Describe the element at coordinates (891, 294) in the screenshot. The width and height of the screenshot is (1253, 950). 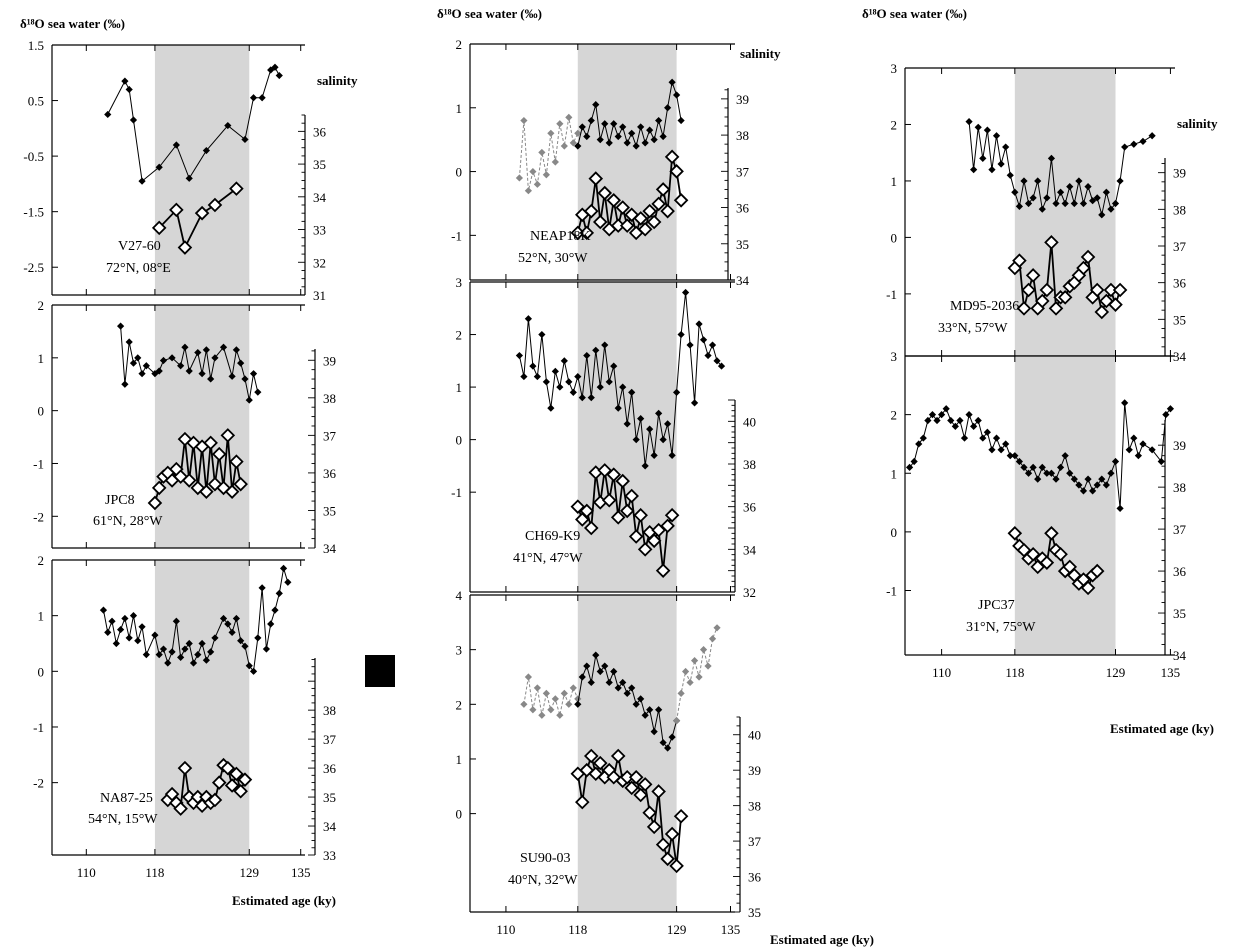
I see `y-tick-label: -1` at that location.